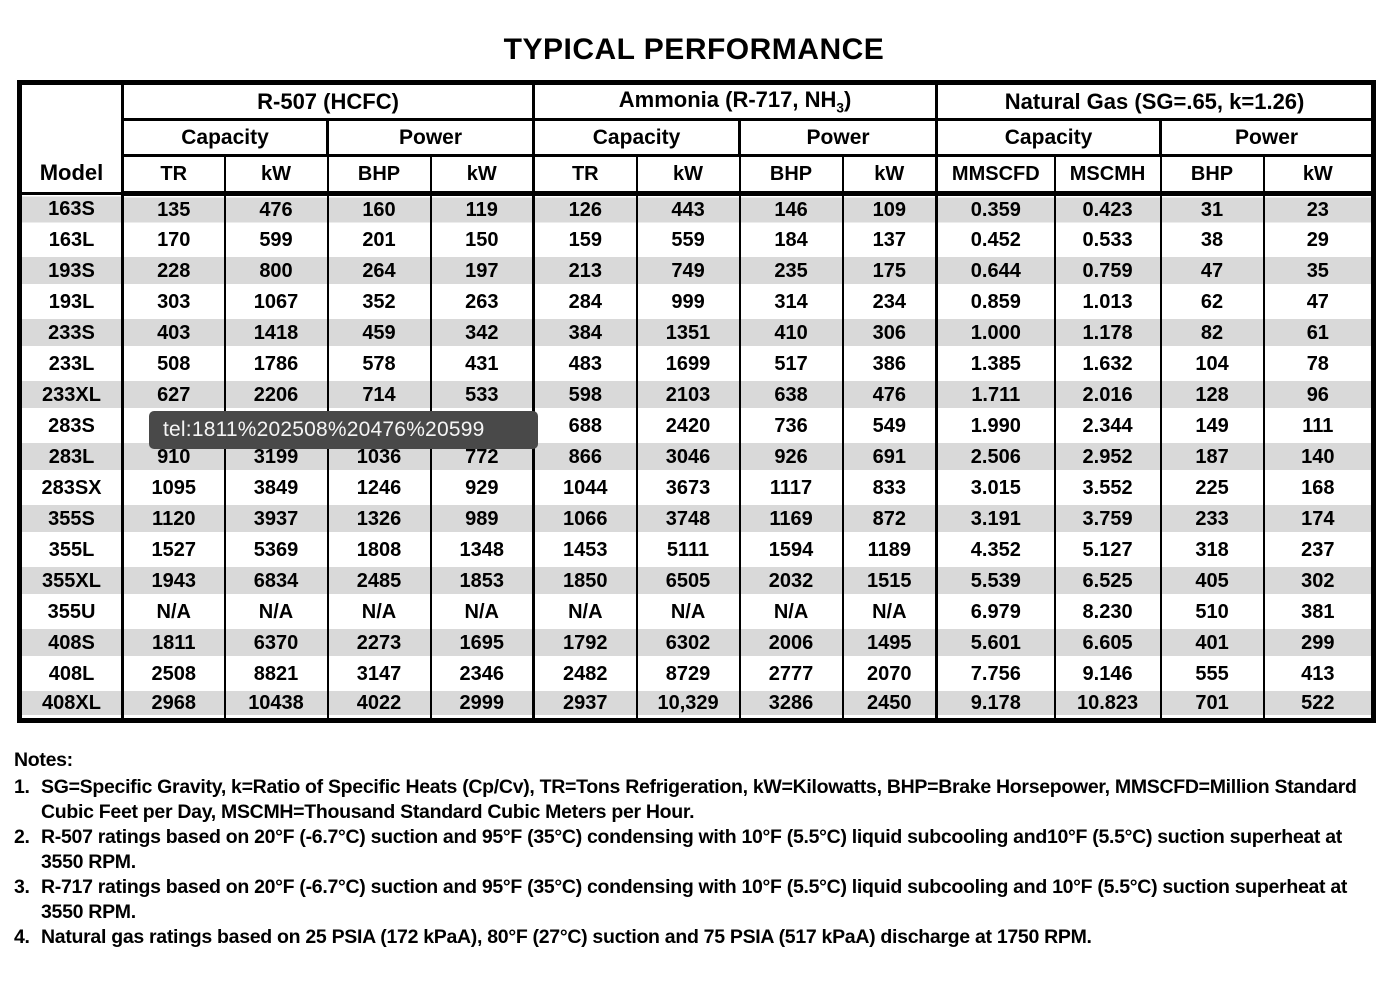  What do you see at coordinates (1154, 101) in the screenshot?
I see `group-header-natural-gas: Natural Gas (SG=.65, k=1.26)` at bounding box center [1154, 101].